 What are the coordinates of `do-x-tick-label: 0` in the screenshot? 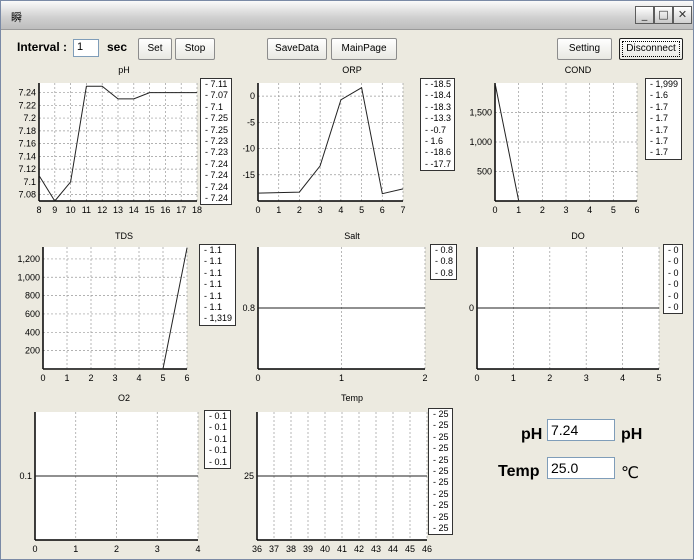 It's located at (476, 378).